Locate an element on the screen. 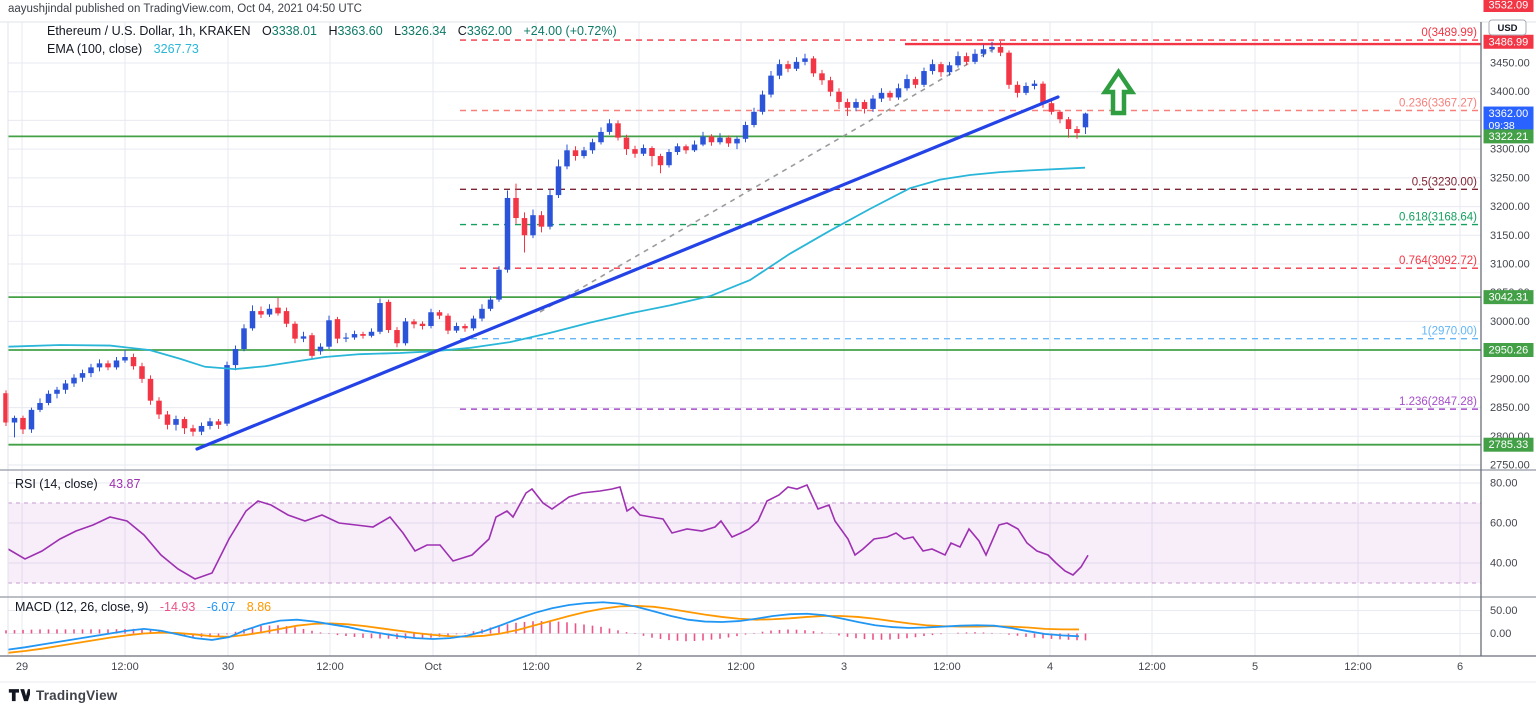  ohlc-low-value: 3326.34 is located at coordinates (424, 31).